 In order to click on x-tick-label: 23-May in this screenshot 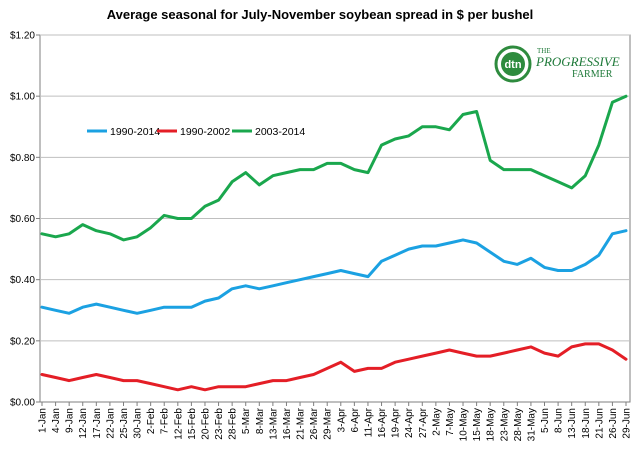, I will do `click(504, 424)`.